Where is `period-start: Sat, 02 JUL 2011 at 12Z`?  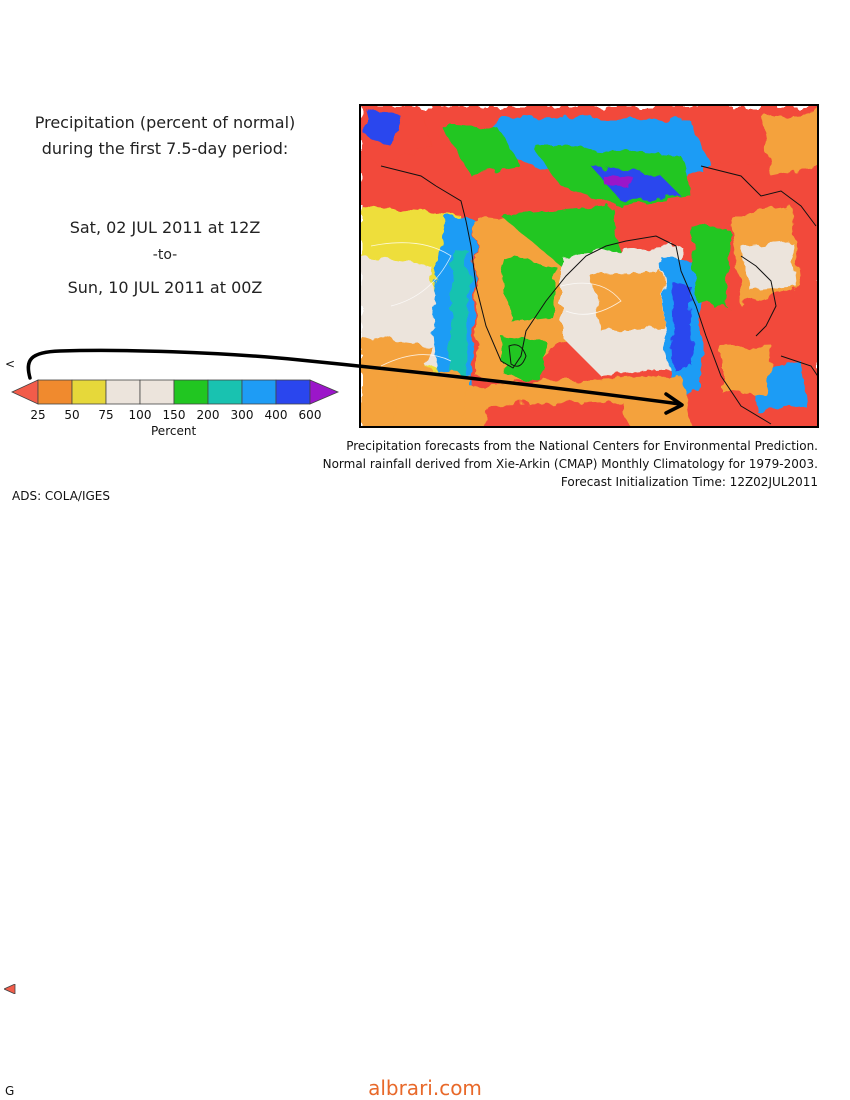
period-start: Sat, 02 JUL 2011 at 12Z is located at coordinates (165, 227).